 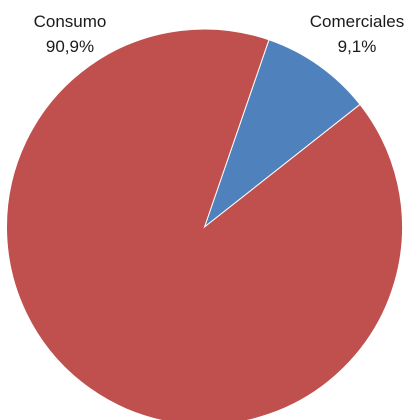 What do you see at coordinates (357, 21) in the screenshot?
I see `slice-label-comerciales-name: Comerciales` at bounding box center [357, 21].